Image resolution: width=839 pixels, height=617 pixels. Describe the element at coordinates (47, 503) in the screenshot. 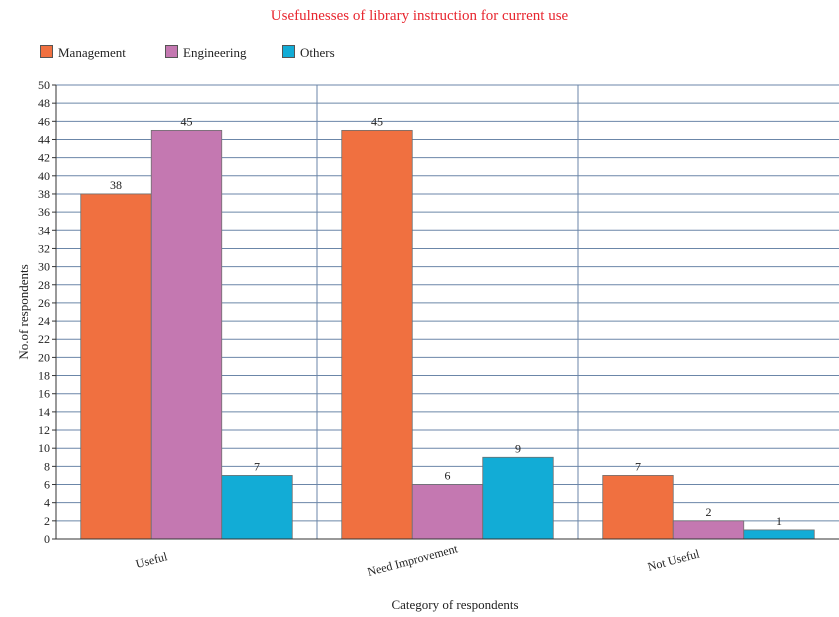

I see `y-tick-label: 4` at that location.